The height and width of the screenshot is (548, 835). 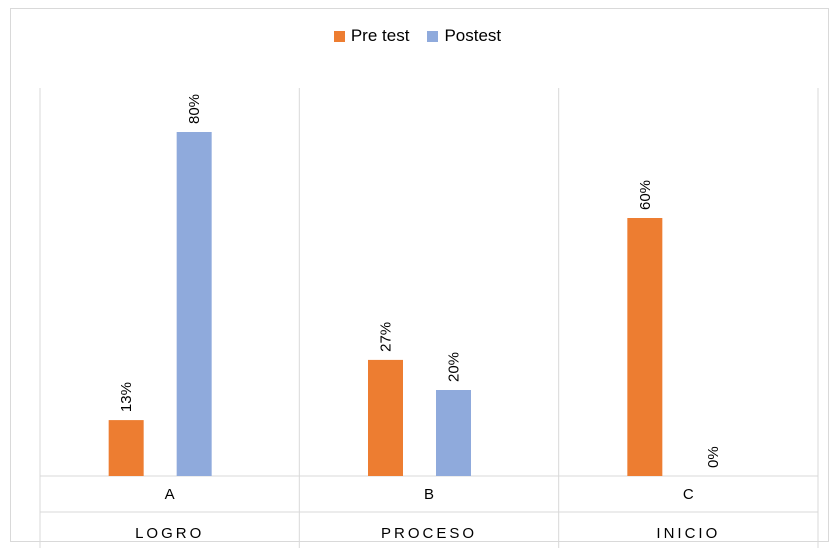 I want to click on data-label: 13%, so click(x=126, y=397).